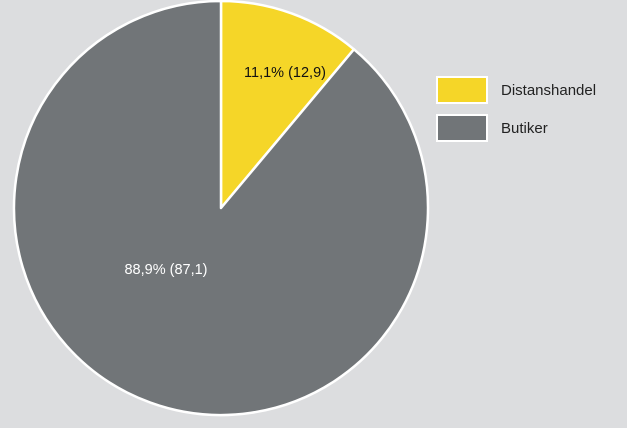 This screenshot has width=627, height=428. What do you see at coordinates (548, 90) in the screenshot?
I see `legend-label-distanshandel: Distanshandel` at bounding box center [548, 90].